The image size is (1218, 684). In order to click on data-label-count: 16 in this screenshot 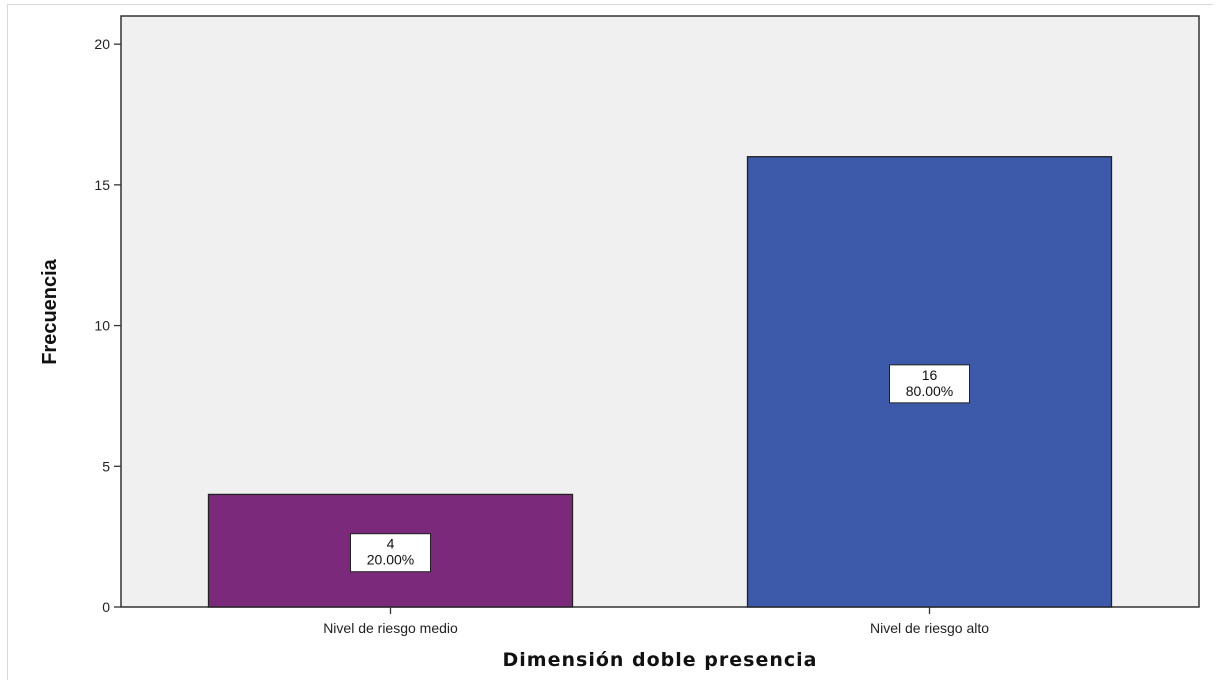, I will do `click(930, 375)`.